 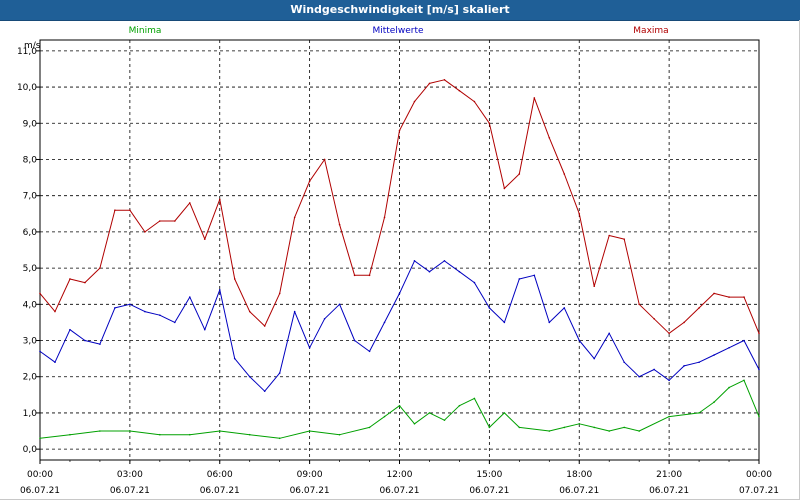 I want to click on x-tick-date-label: 07.07.21, so click(x=759, y=491).